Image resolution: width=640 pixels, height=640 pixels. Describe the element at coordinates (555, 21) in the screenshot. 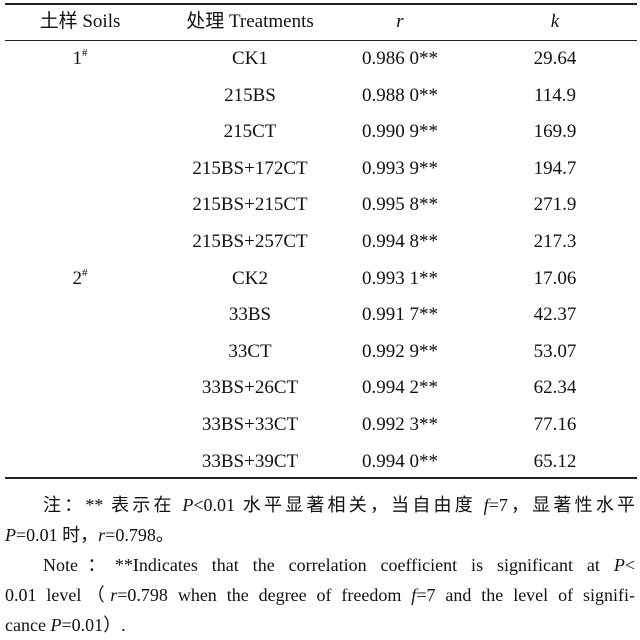

I see `header-k: k` at that location.